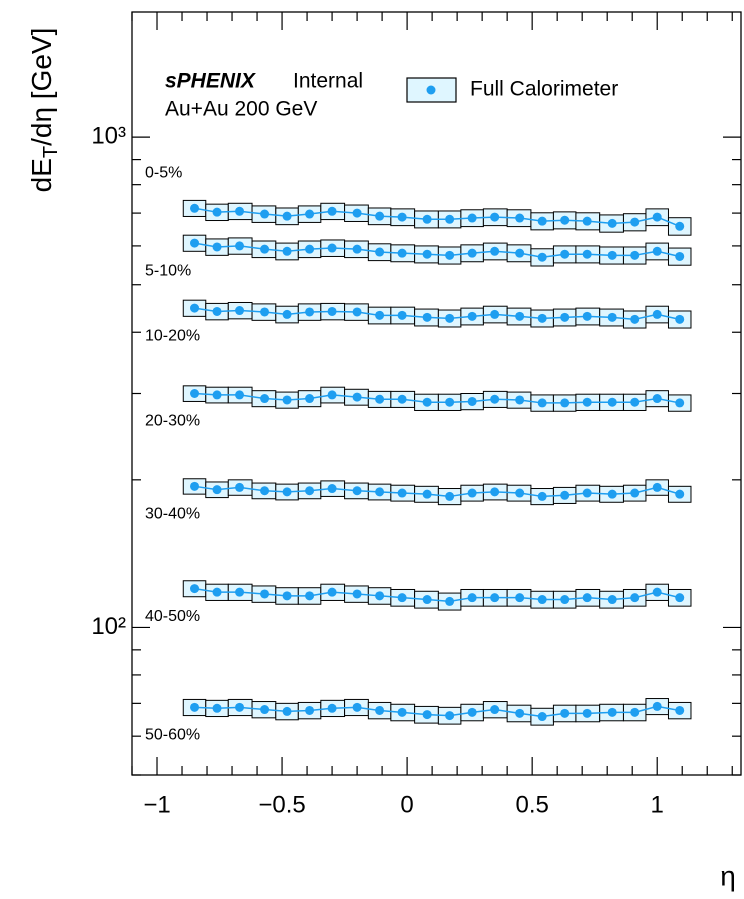 The image size is (744, 899). I want to click on y-axis-label: dET/dη [GeV], so click(44, 110).